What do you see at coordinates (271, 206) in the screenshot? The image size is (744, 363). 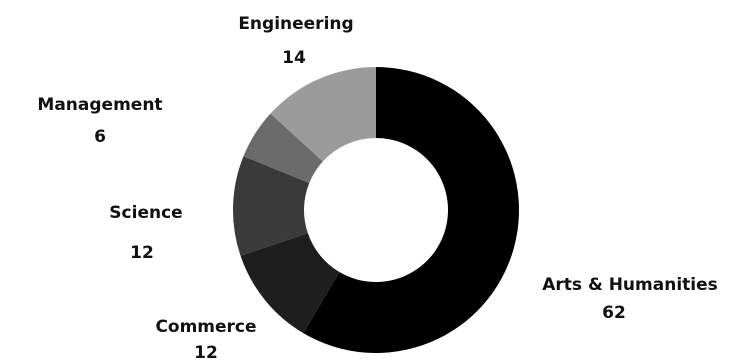 I see `slice-science` at bounding box center [271, 206].